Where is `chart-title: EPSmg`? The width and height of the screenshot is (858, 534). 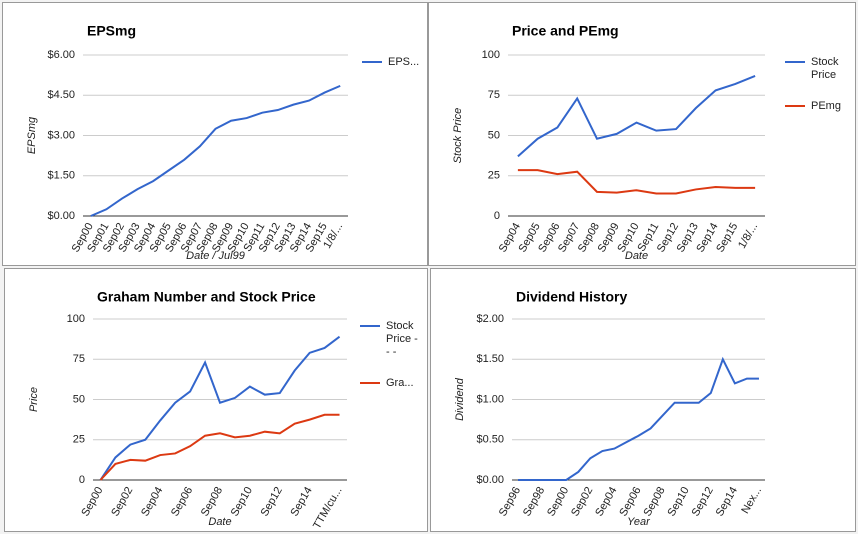 chart-title: EPSmg is located at coordinates (111, 31).